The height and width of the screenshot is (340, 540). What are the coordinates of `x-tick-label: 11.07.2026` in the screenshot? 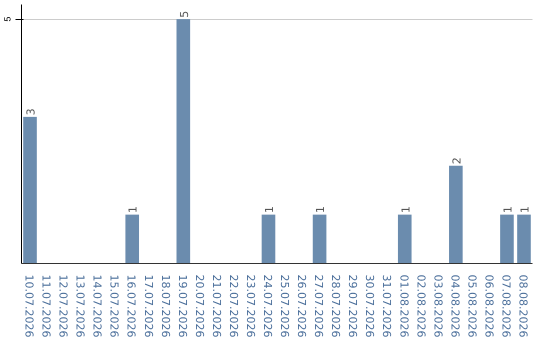 It's located at (46, 306).